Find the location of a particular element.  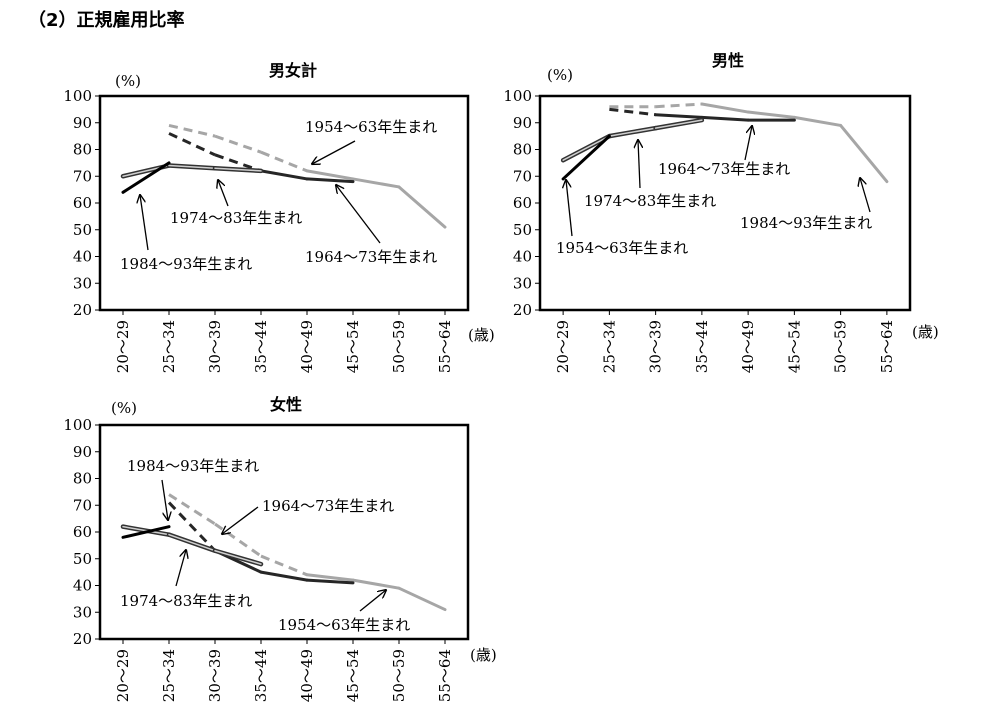

chart-title: 女性 is located at coordinates (286, 404).